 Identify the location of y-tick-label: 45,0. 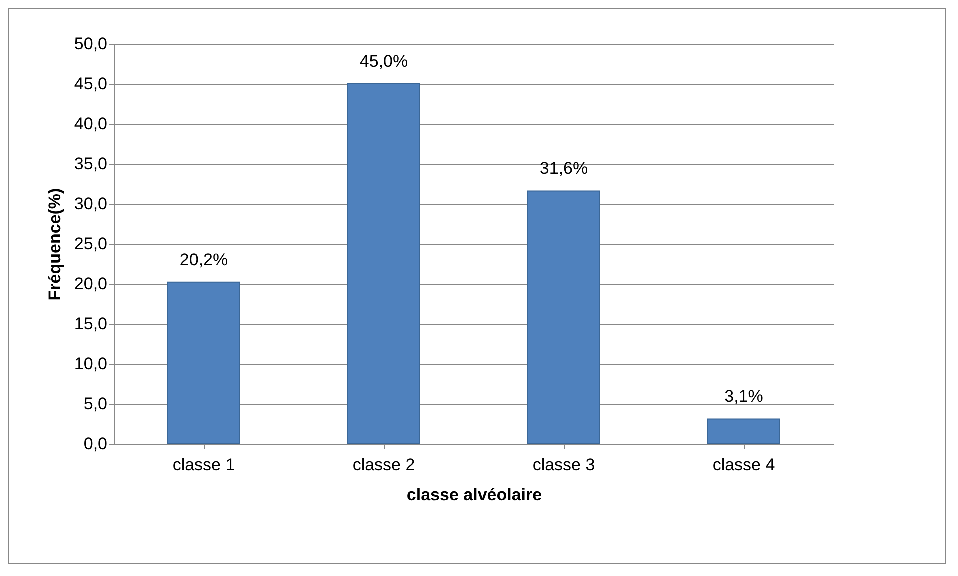
(91, 84).